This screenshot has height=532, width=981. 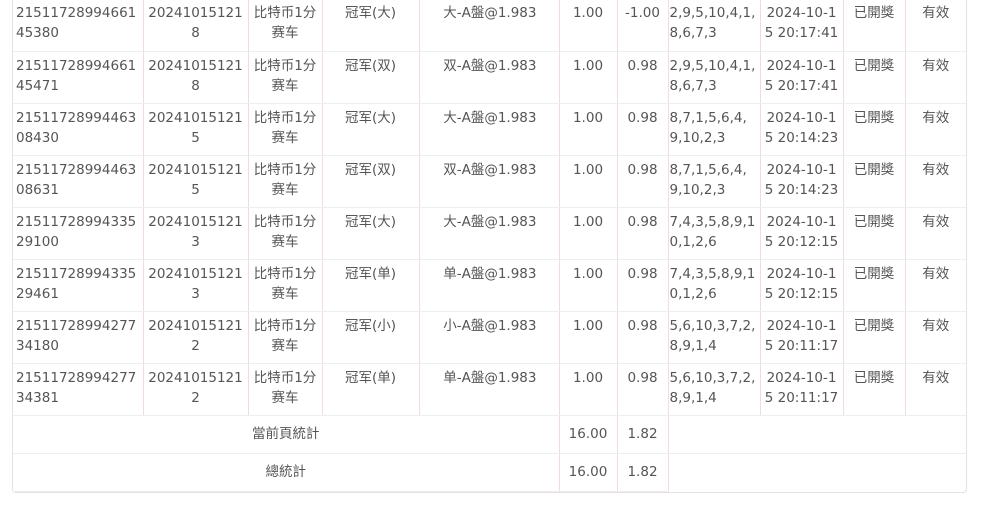 What do you see at coordinates (588, 472) in the screenshot?
I see `total-summary-amount: 16.00` at bounding box center [588, 472].